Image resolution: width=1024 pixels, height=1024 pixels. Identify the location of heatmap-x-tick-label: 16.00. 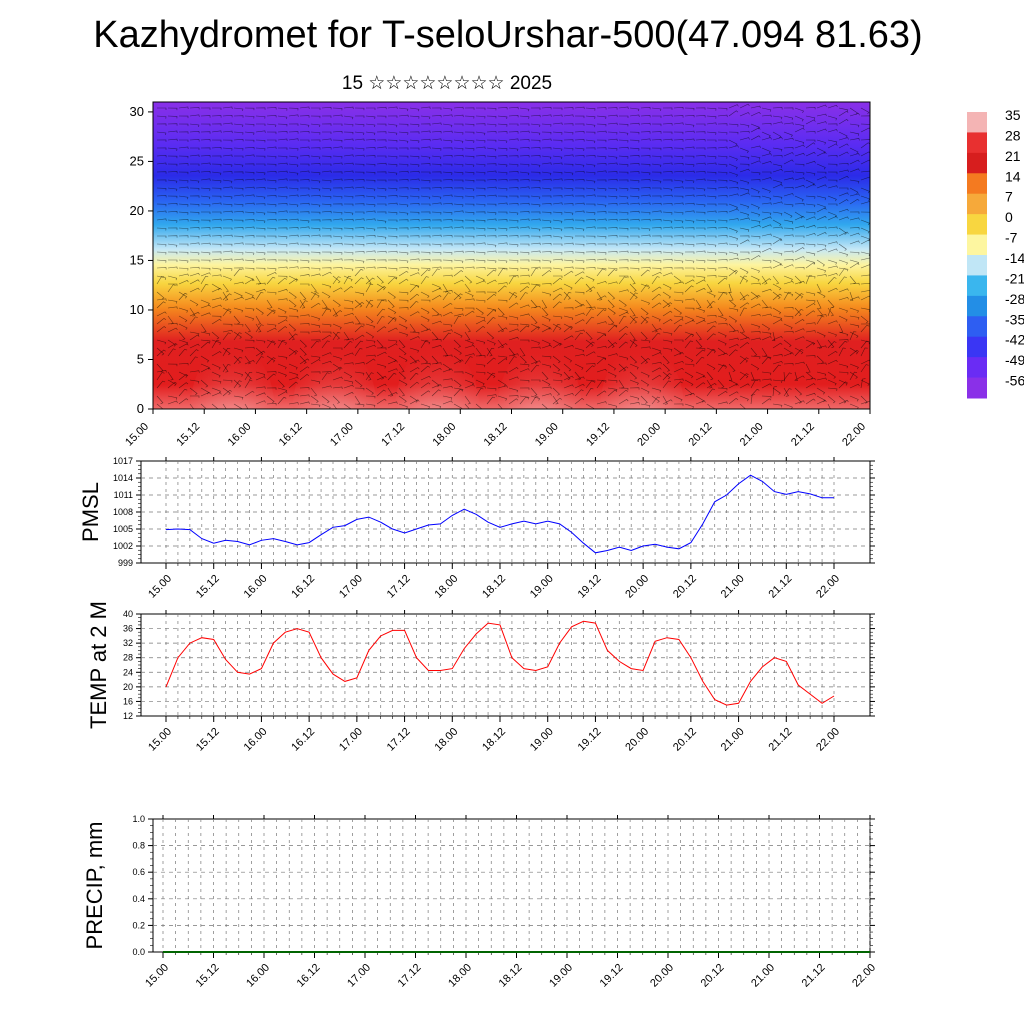
(240, 435).